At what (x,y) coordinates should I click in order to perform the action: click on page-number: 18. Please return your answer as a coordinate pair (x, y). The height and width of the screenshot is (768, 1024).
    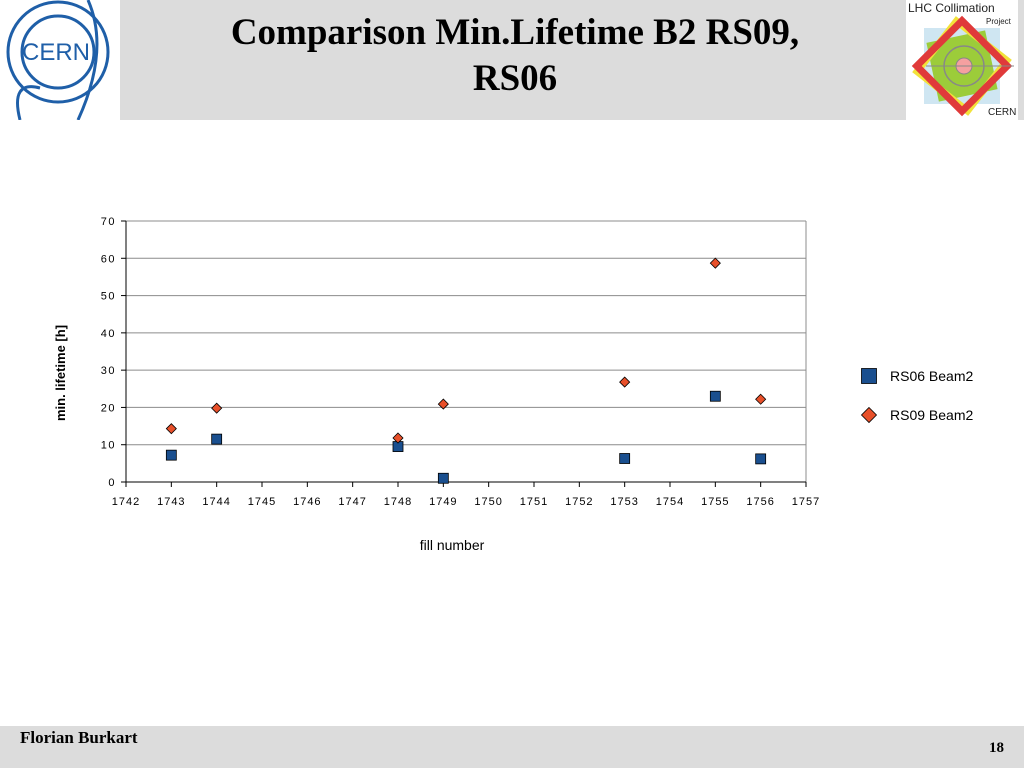
    Looking at the image, I should click on (996, 748).